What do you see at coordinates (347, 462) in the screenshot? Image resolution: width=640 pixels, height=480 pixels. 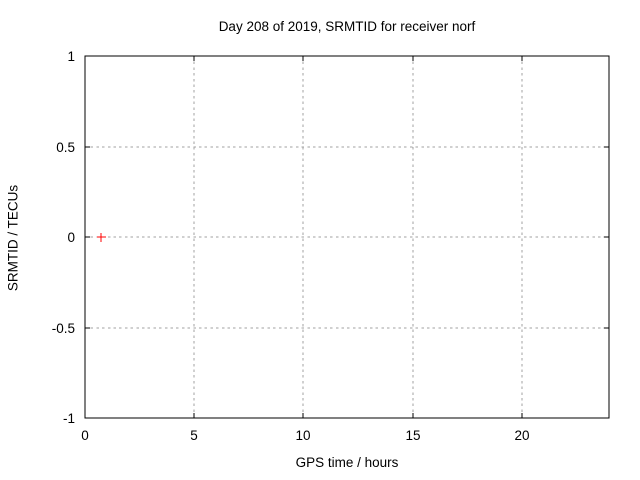 I see `x-axis-title: GPS time / hours` at bounding box center [347, 462].